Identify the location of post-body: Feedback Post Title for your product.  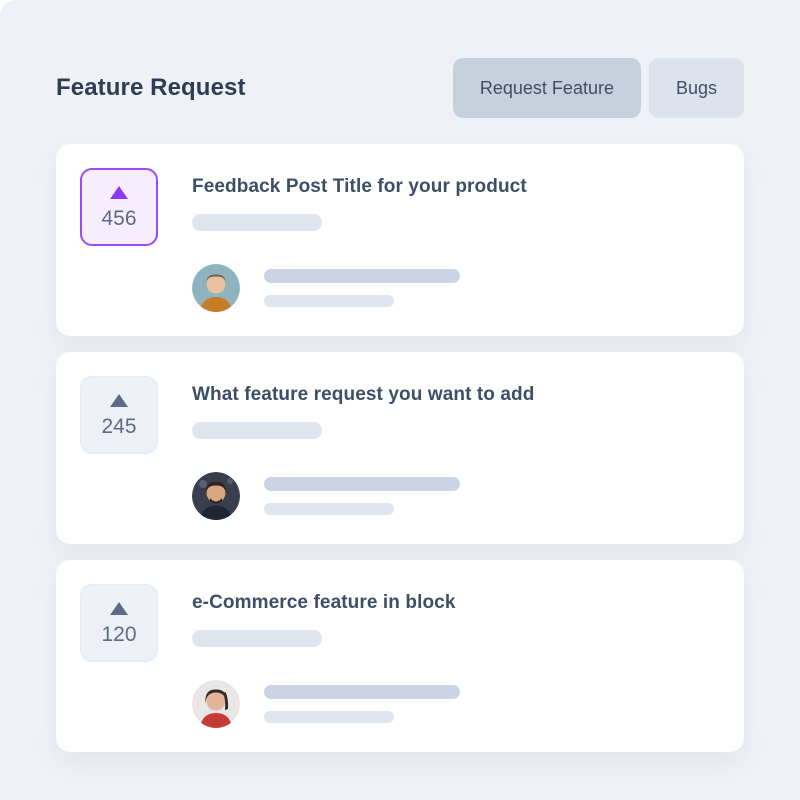
(456, 240).